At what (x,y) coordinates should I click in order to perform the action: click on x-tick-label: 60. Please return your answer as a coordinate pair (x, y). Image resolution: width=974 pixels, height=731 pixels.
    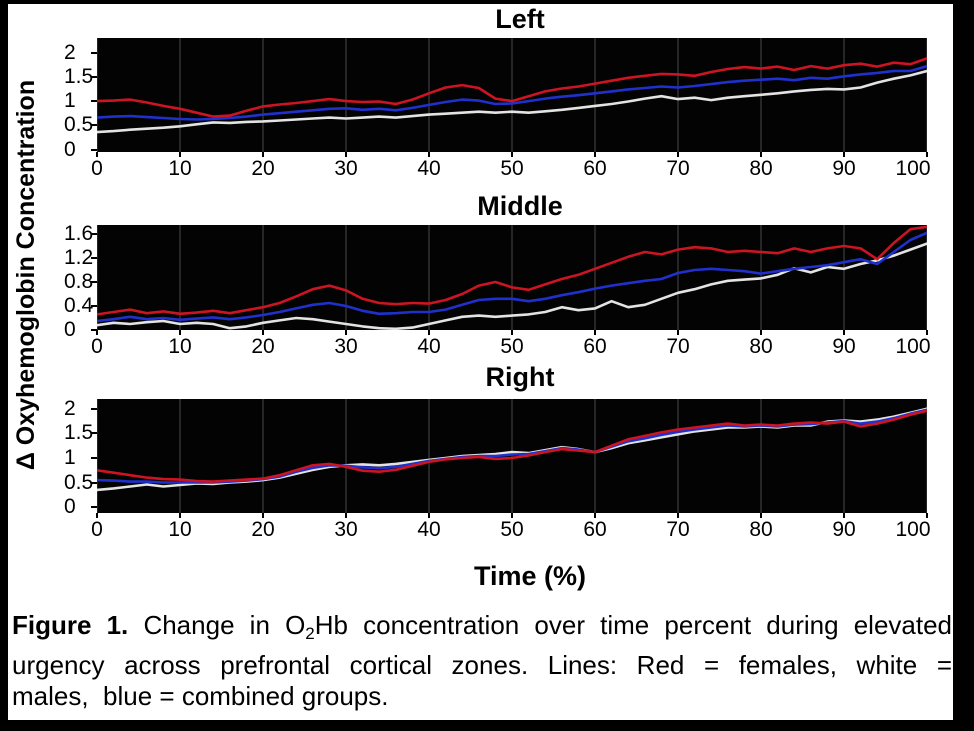
    Looking at the image, I should click on (595, 346).